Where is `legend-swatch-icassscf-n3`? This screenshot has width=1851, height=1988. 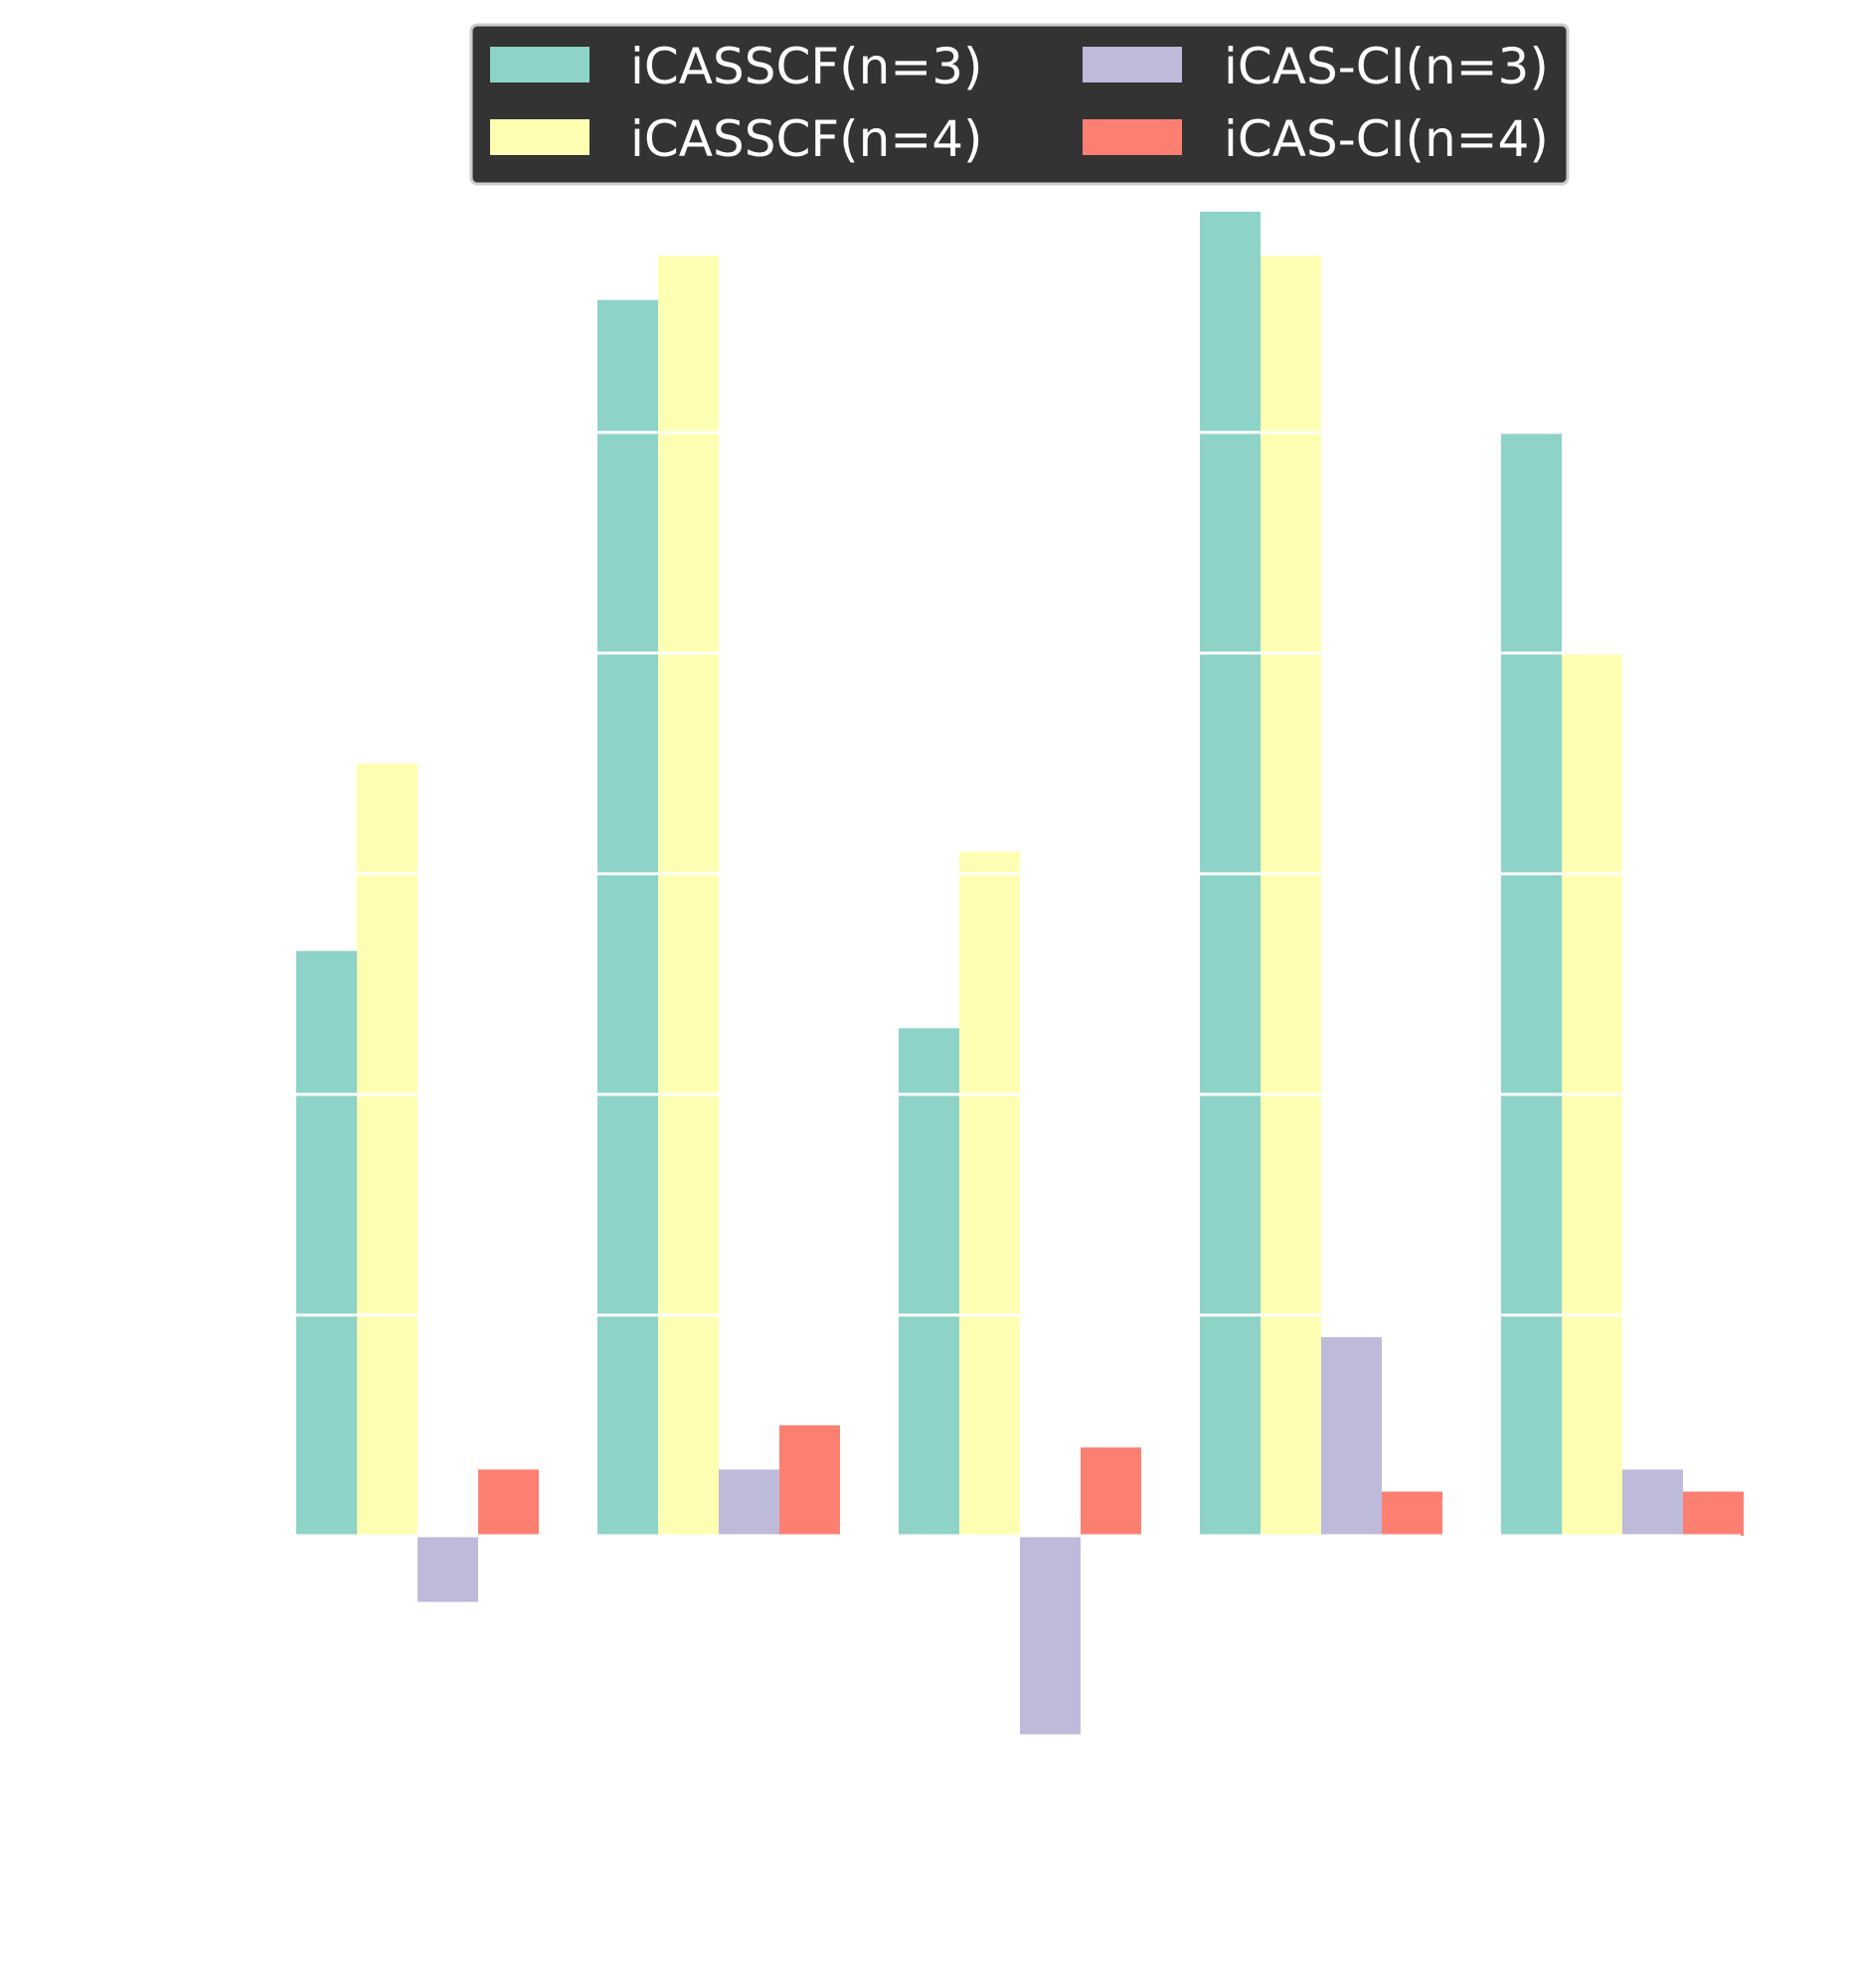
legend-swatch-icassscf-n3 is located at coordinates (539, 65).